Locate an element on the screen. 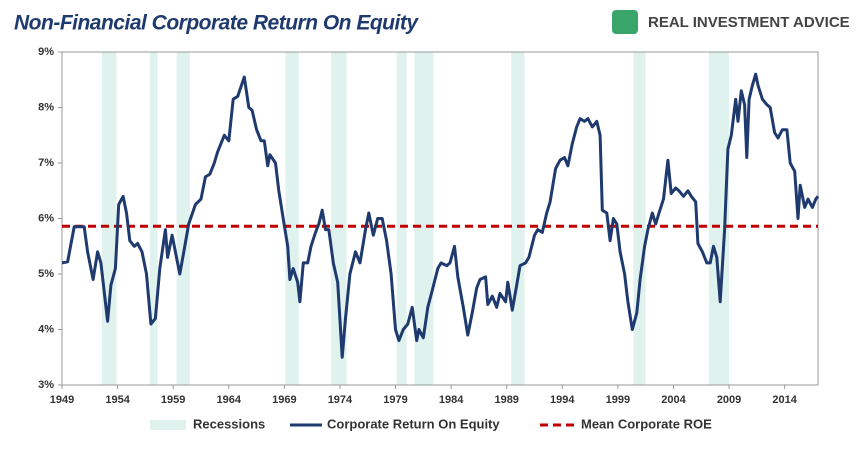  x-tick-label: 1964 is located at coordinates (229, 400).